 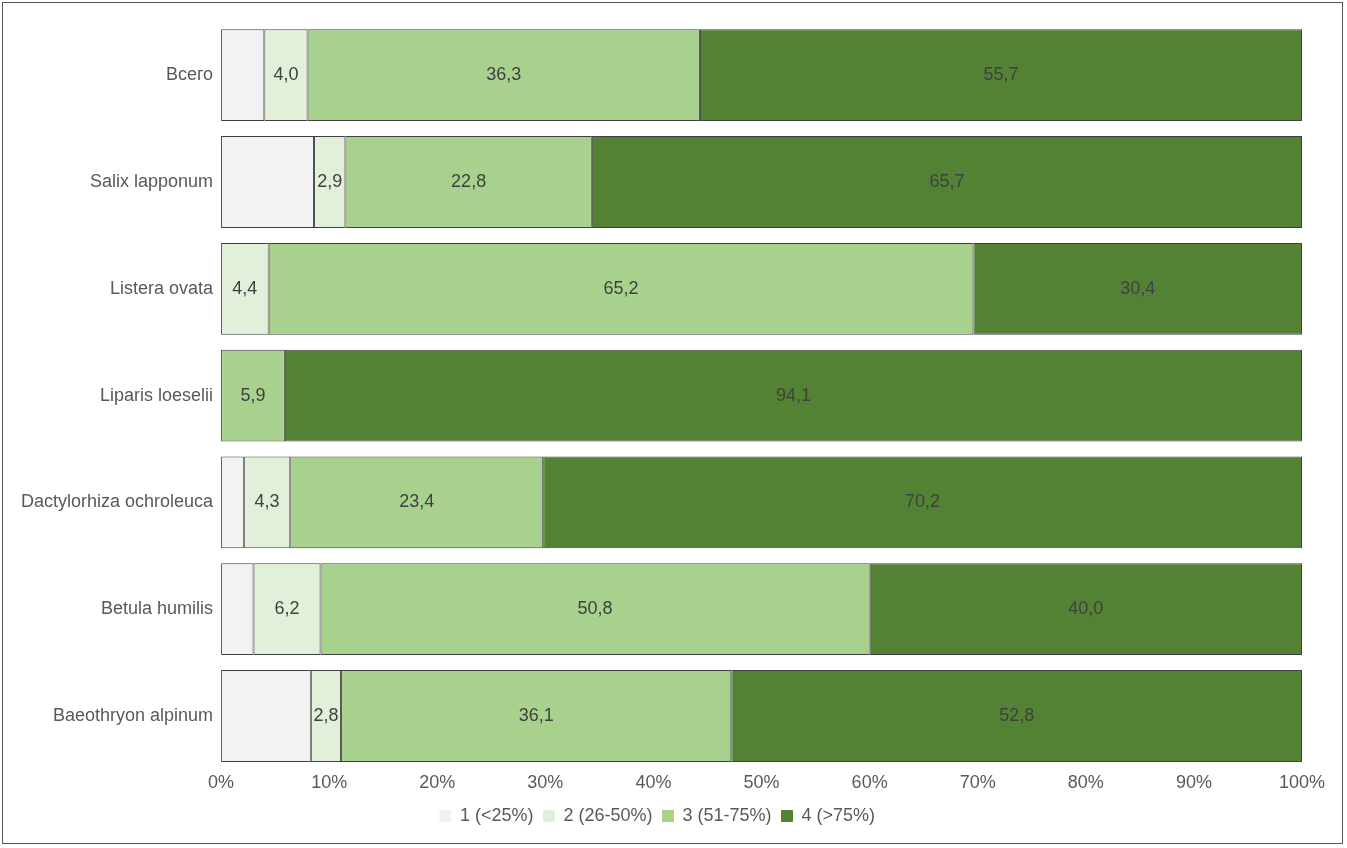 I want to click on x-tick-label: 90%, so click(x=1193, y=782).